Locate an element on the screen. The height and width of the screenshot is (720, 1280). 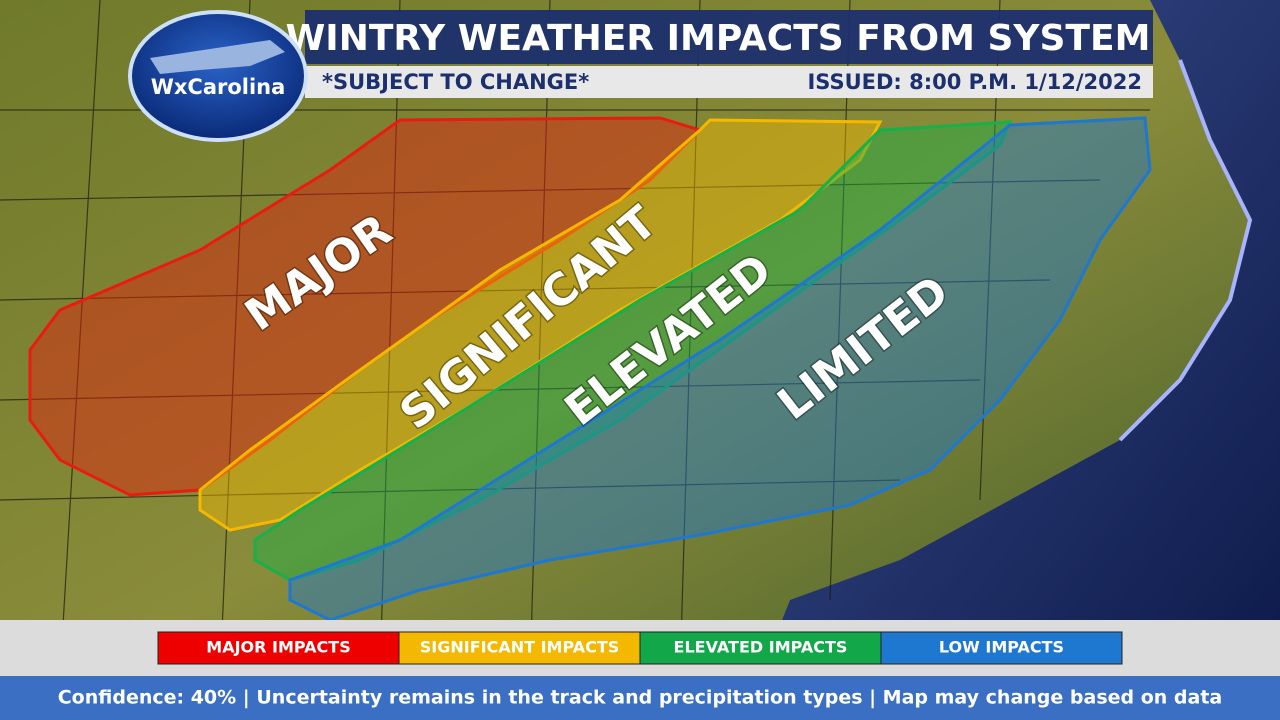
legend-label: SIGNIFICANT IMPACTS is located at coordinates (520, 647).